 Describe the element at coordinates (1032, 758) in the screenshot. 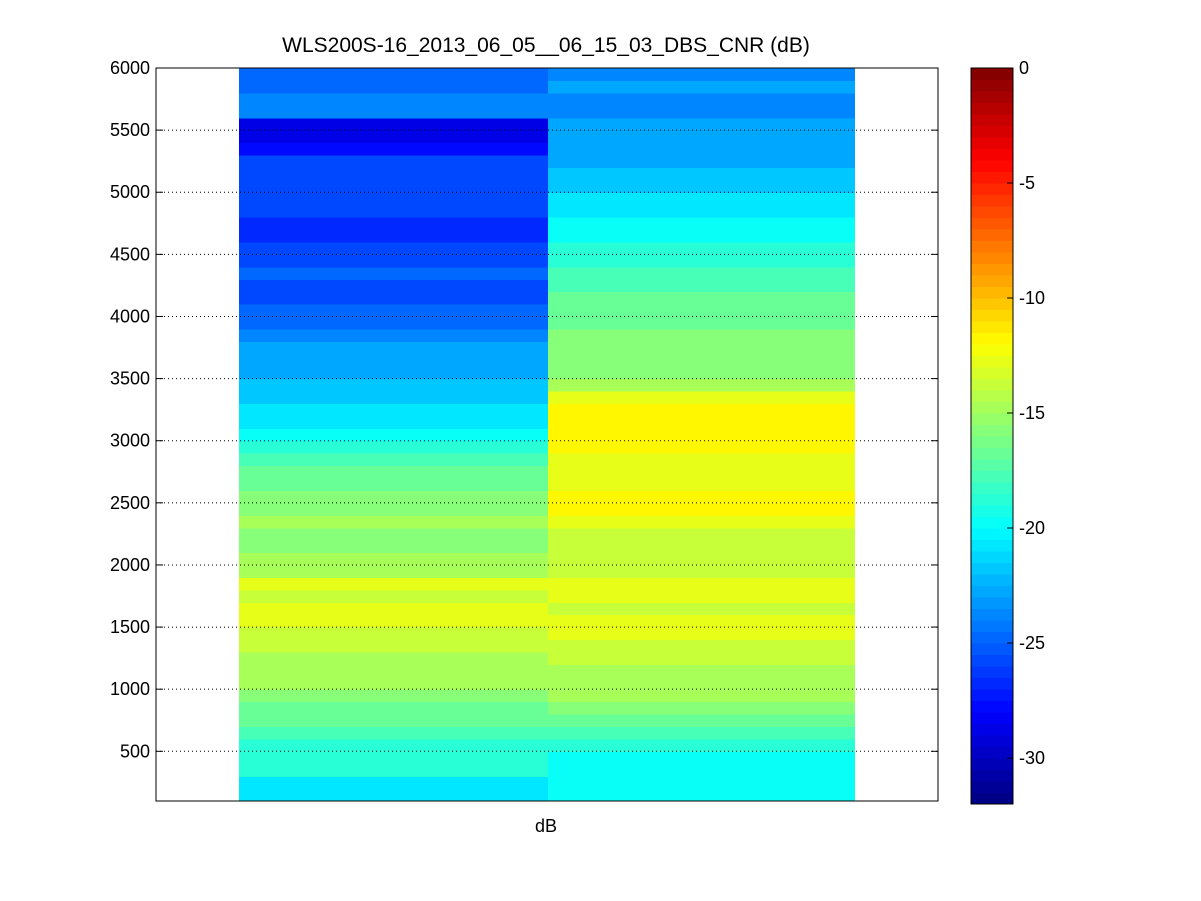

I see `colorbar-tick-label: -30` at that location.